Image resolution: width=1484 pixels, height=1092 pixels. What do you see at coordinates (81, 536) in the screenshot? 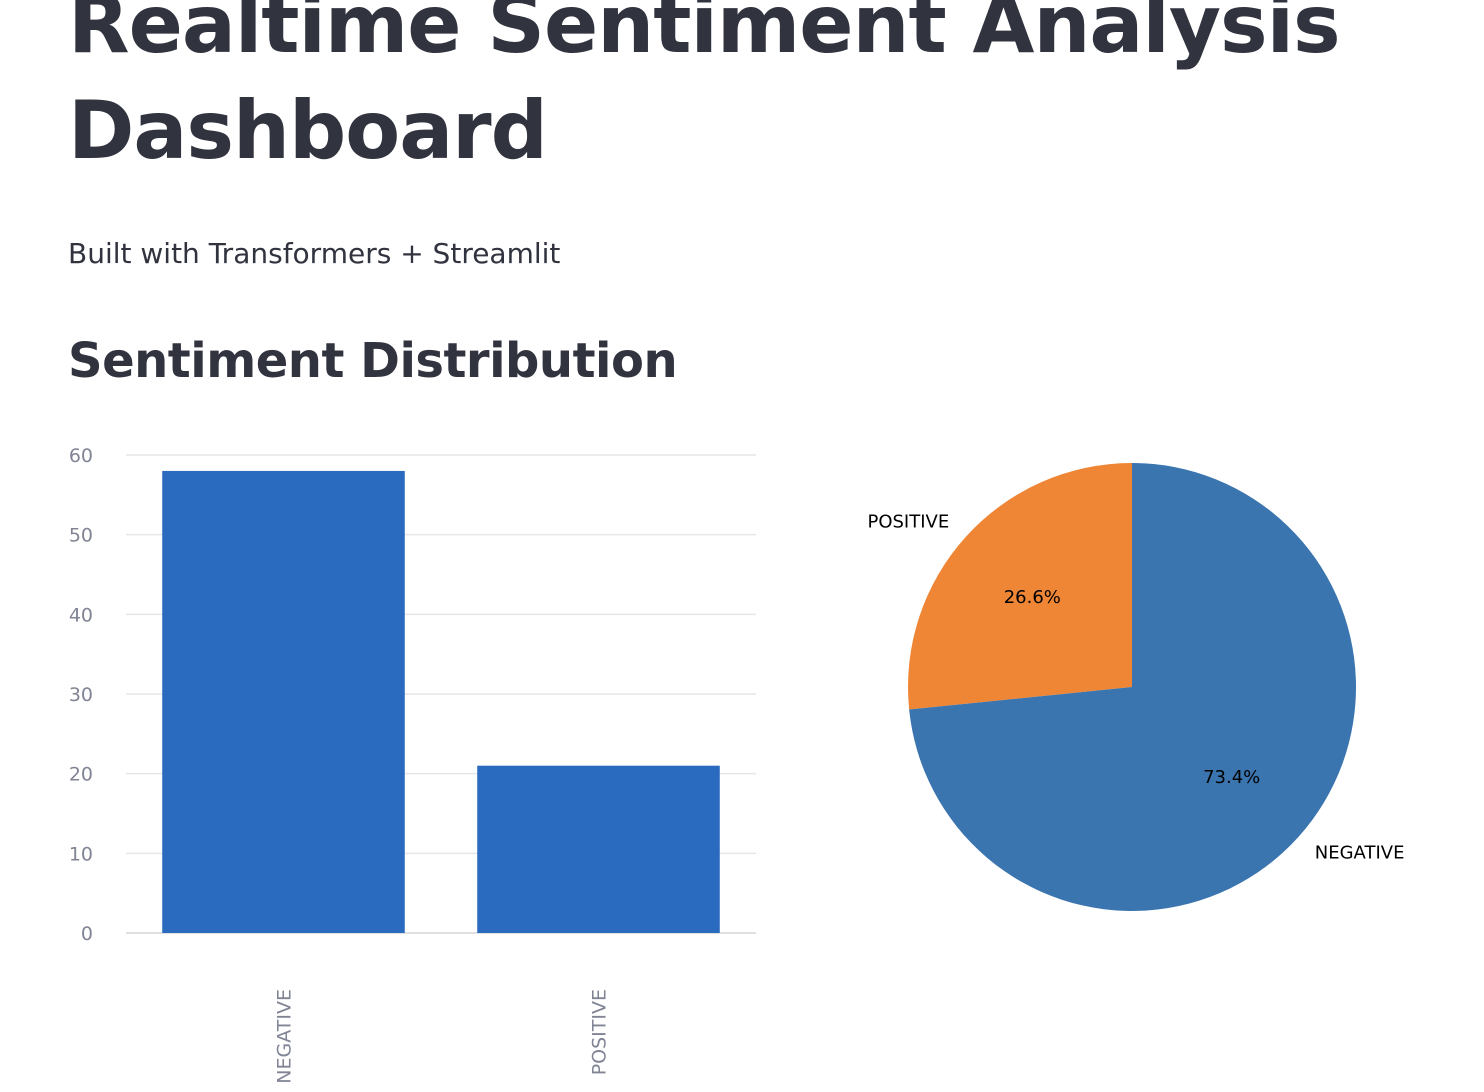
I see `y-tick-label: 50` at bounding box center [81, 536].